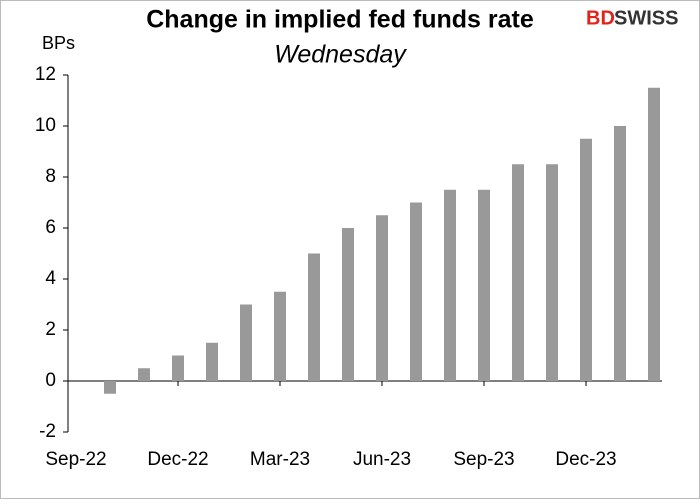 This screenshot has height=504, width=700. What do you see at coordinates (50, 329) in the screenshot?
I see `y-tick-label: 2` at bounding box center [50, 329].